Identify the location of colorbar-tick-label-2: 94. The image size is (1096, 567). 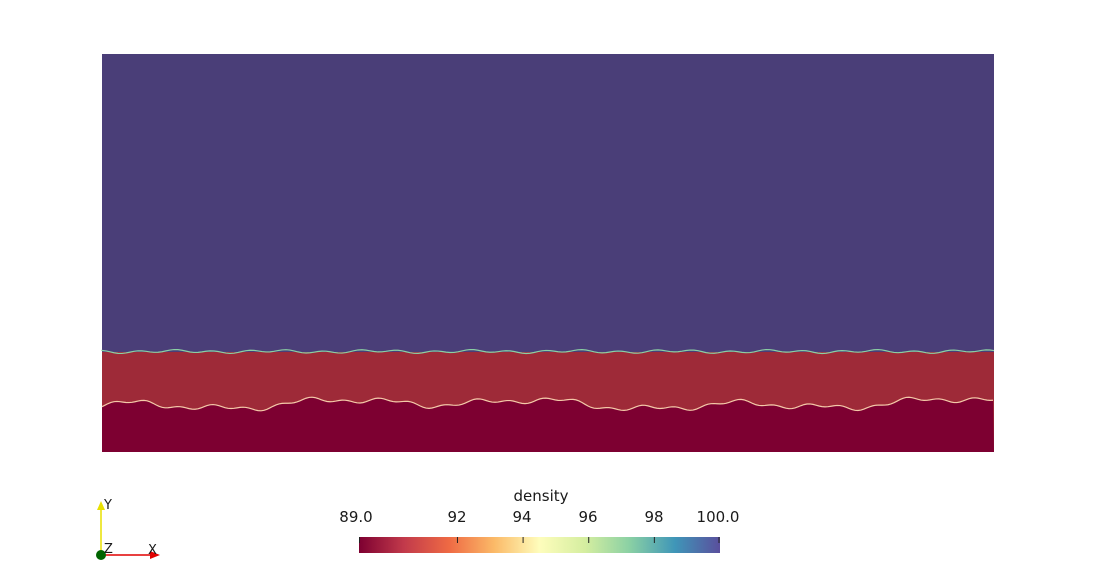
(522, 517).